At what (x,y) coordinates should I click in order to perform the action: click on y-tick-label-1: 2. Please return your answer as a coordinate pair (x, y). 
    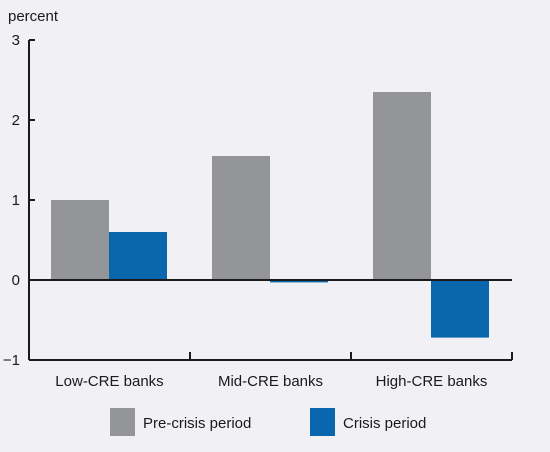
    Looking at the image, I should click on (16, 120).